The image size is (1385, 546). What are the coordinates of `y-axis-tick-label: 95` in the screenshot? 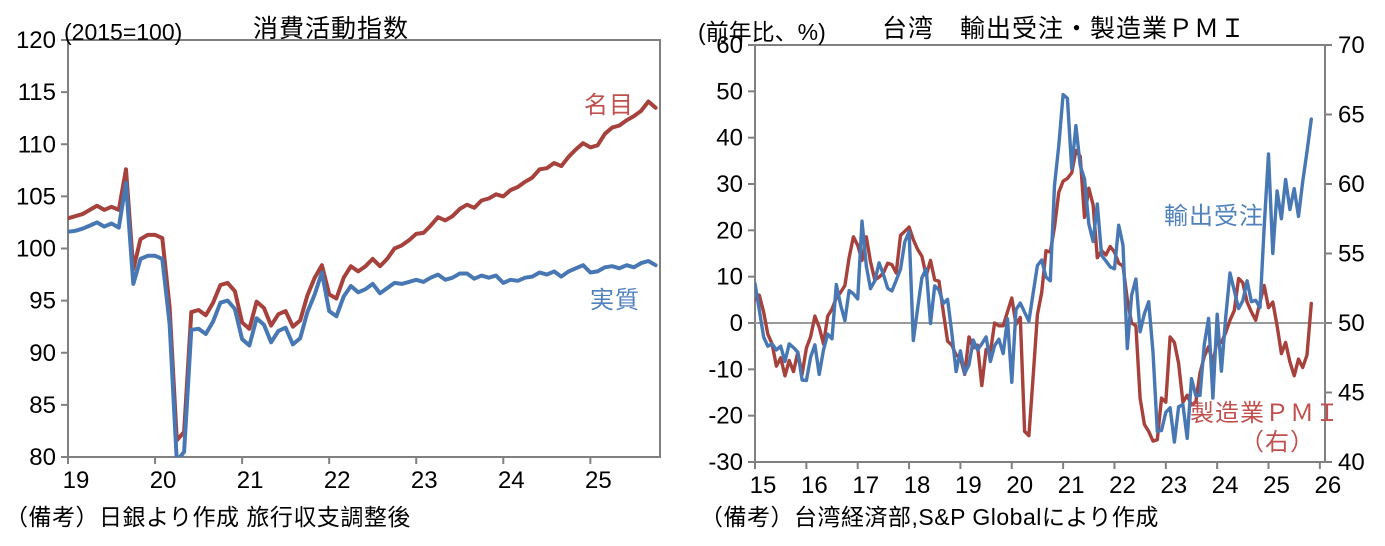 It's located at (42, 301).